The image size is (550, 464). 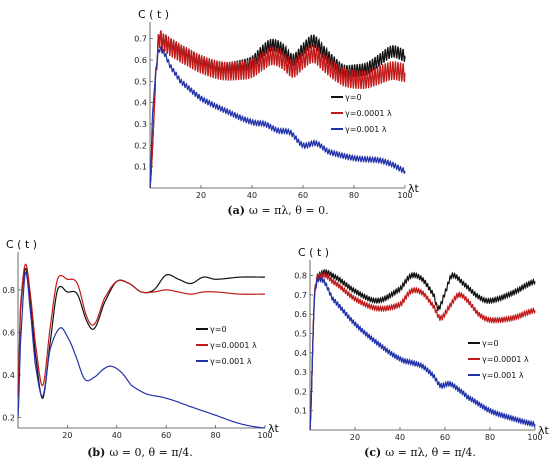 I want to click on panel-caption: (b) ω = 0, θ = π/4., so click(x=140, y=452).